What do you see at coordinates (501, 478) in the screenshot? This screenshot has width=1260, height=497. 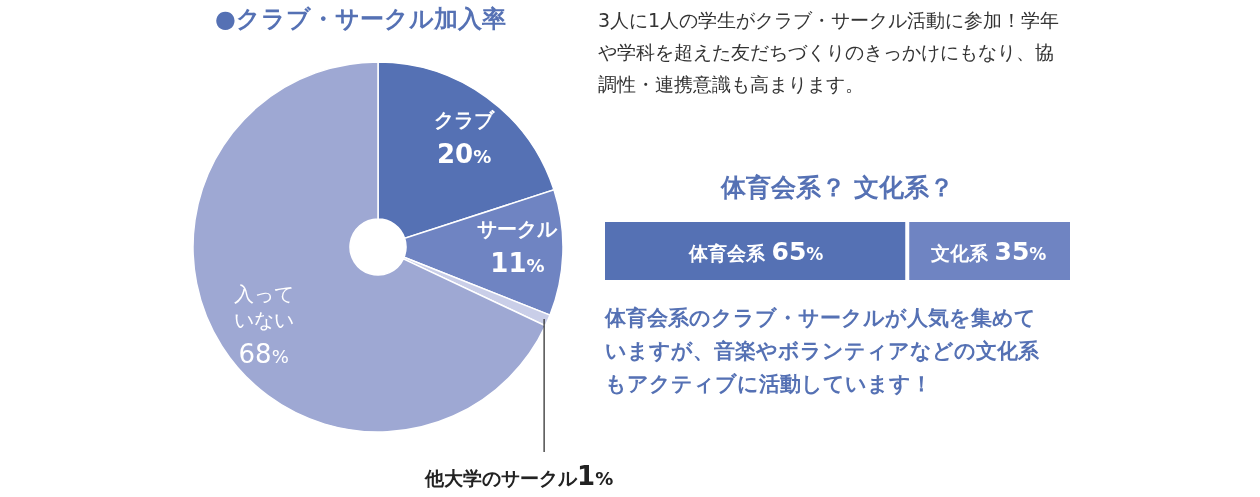 I see `slice-label: 他大学のサークル` at bounding box center [501, 478].